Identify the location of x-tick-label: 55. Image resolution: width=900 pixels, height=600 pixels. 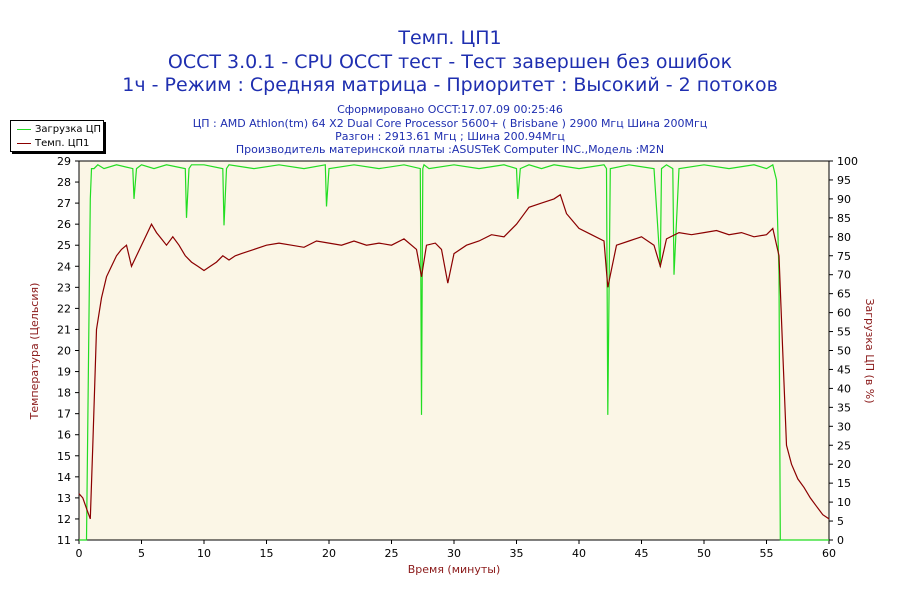
(767, 553).